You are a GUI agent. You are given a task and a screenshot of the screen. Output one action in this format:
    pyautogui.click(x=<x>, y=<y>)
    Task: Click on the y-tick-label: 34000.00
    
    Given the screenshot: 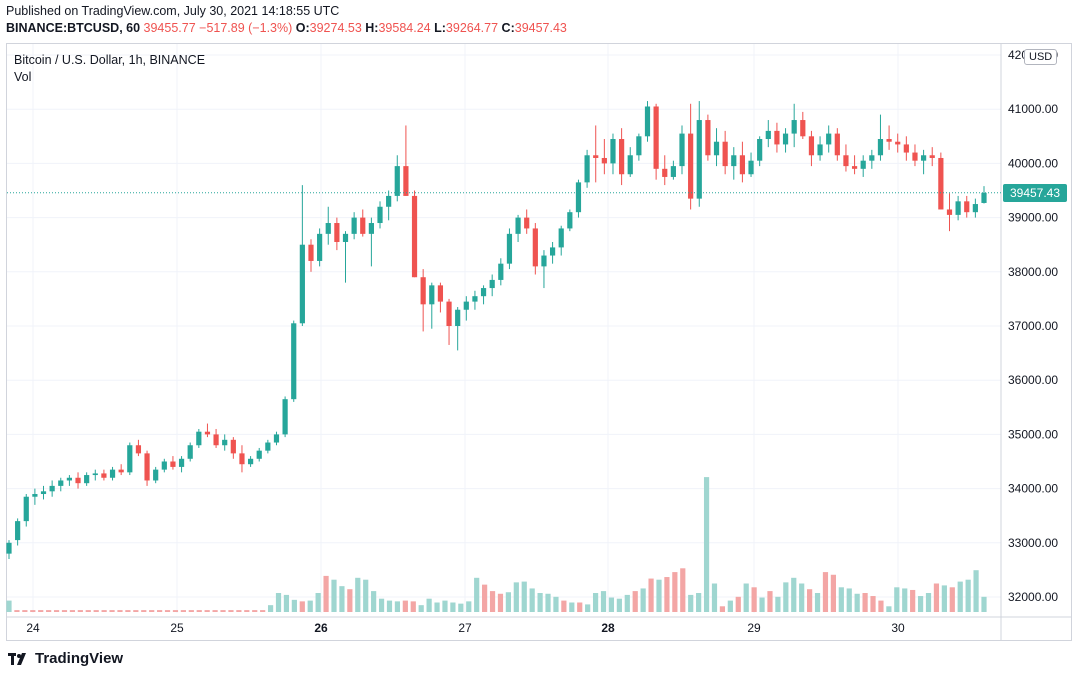 What is the action you would take?
    pyautogui.click(x=1033, y=489)
    